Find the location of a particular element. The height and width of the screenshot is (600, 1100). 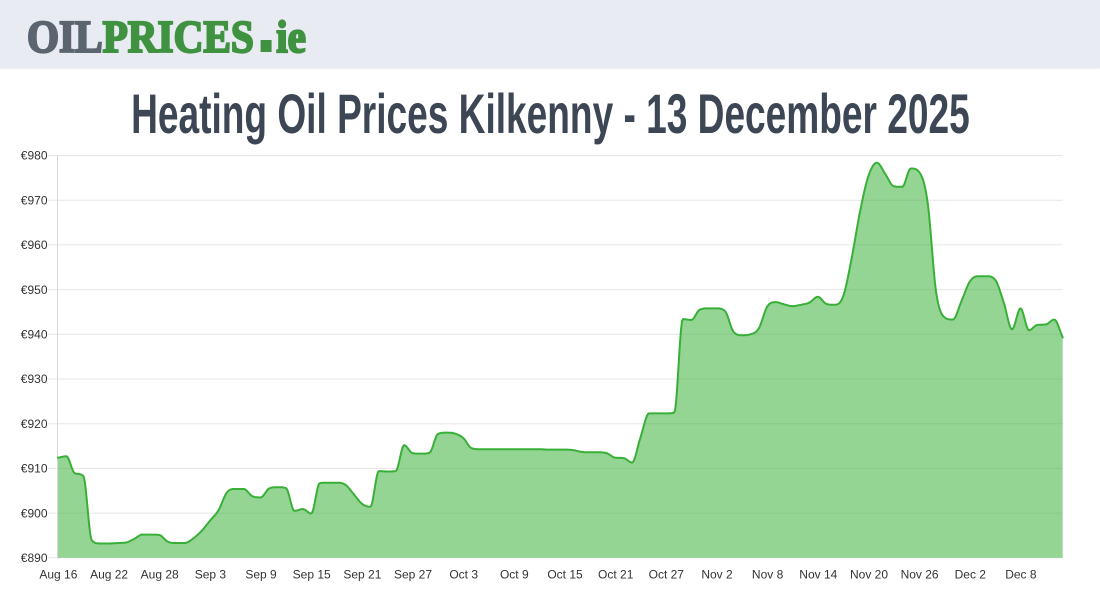

svg-text: Nov 14 is located at coordinates (818, 575).